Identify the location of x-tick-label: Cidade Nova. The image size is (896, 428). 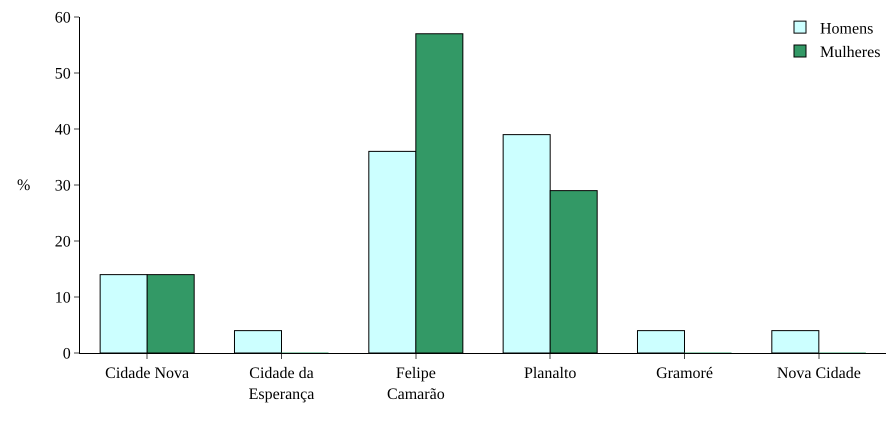
(147, 373).